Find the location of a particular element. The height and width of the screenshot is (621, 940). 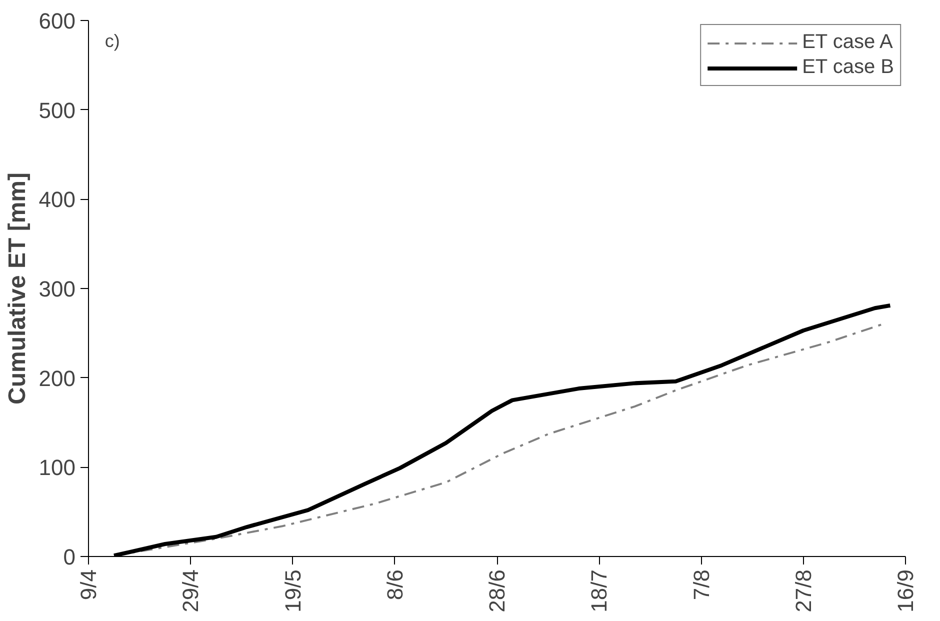

x-tick-label: 19/5 is located at coordinates (293, 590).